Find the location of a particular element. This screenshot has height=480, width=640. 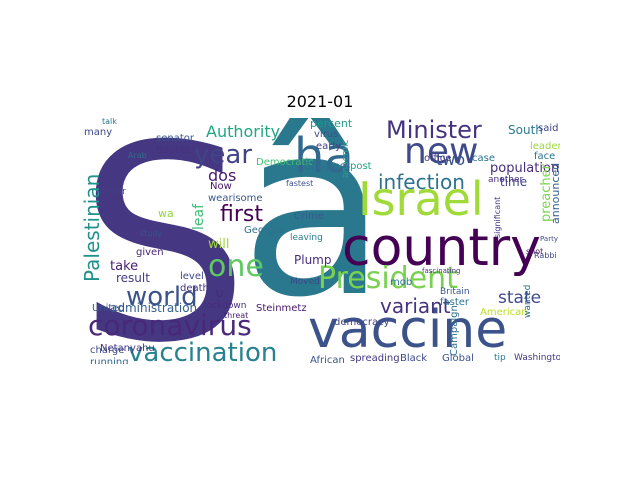

word-mob: mob is located at coordinates (401, 282).